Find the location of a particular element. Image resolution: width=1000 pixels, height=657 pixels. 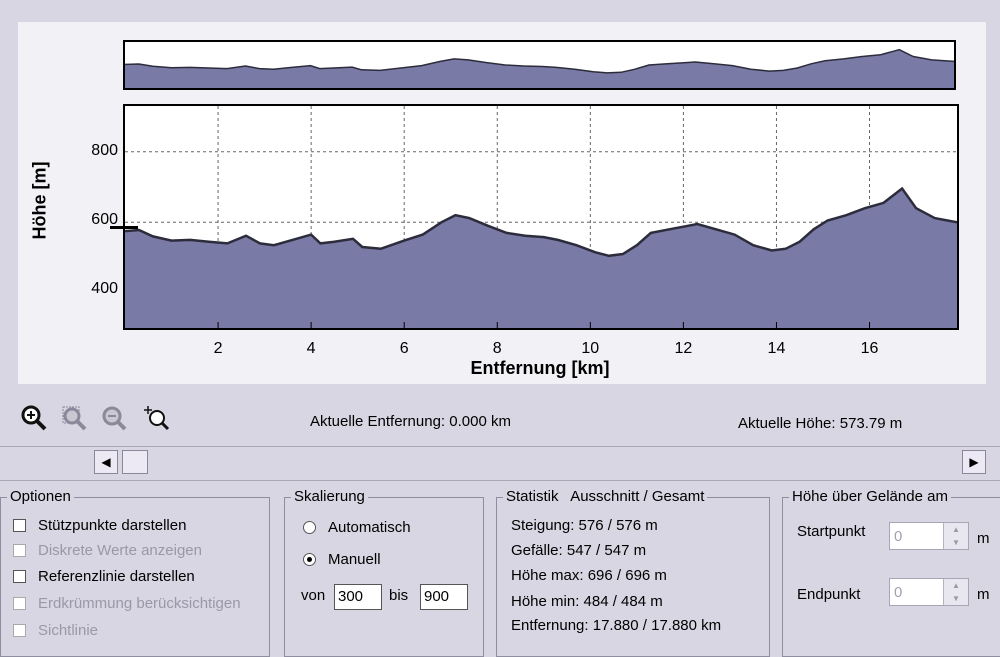

option-earth-curvature: Erdkrümmung berücksichtigen is located at coordinates (127, 603).